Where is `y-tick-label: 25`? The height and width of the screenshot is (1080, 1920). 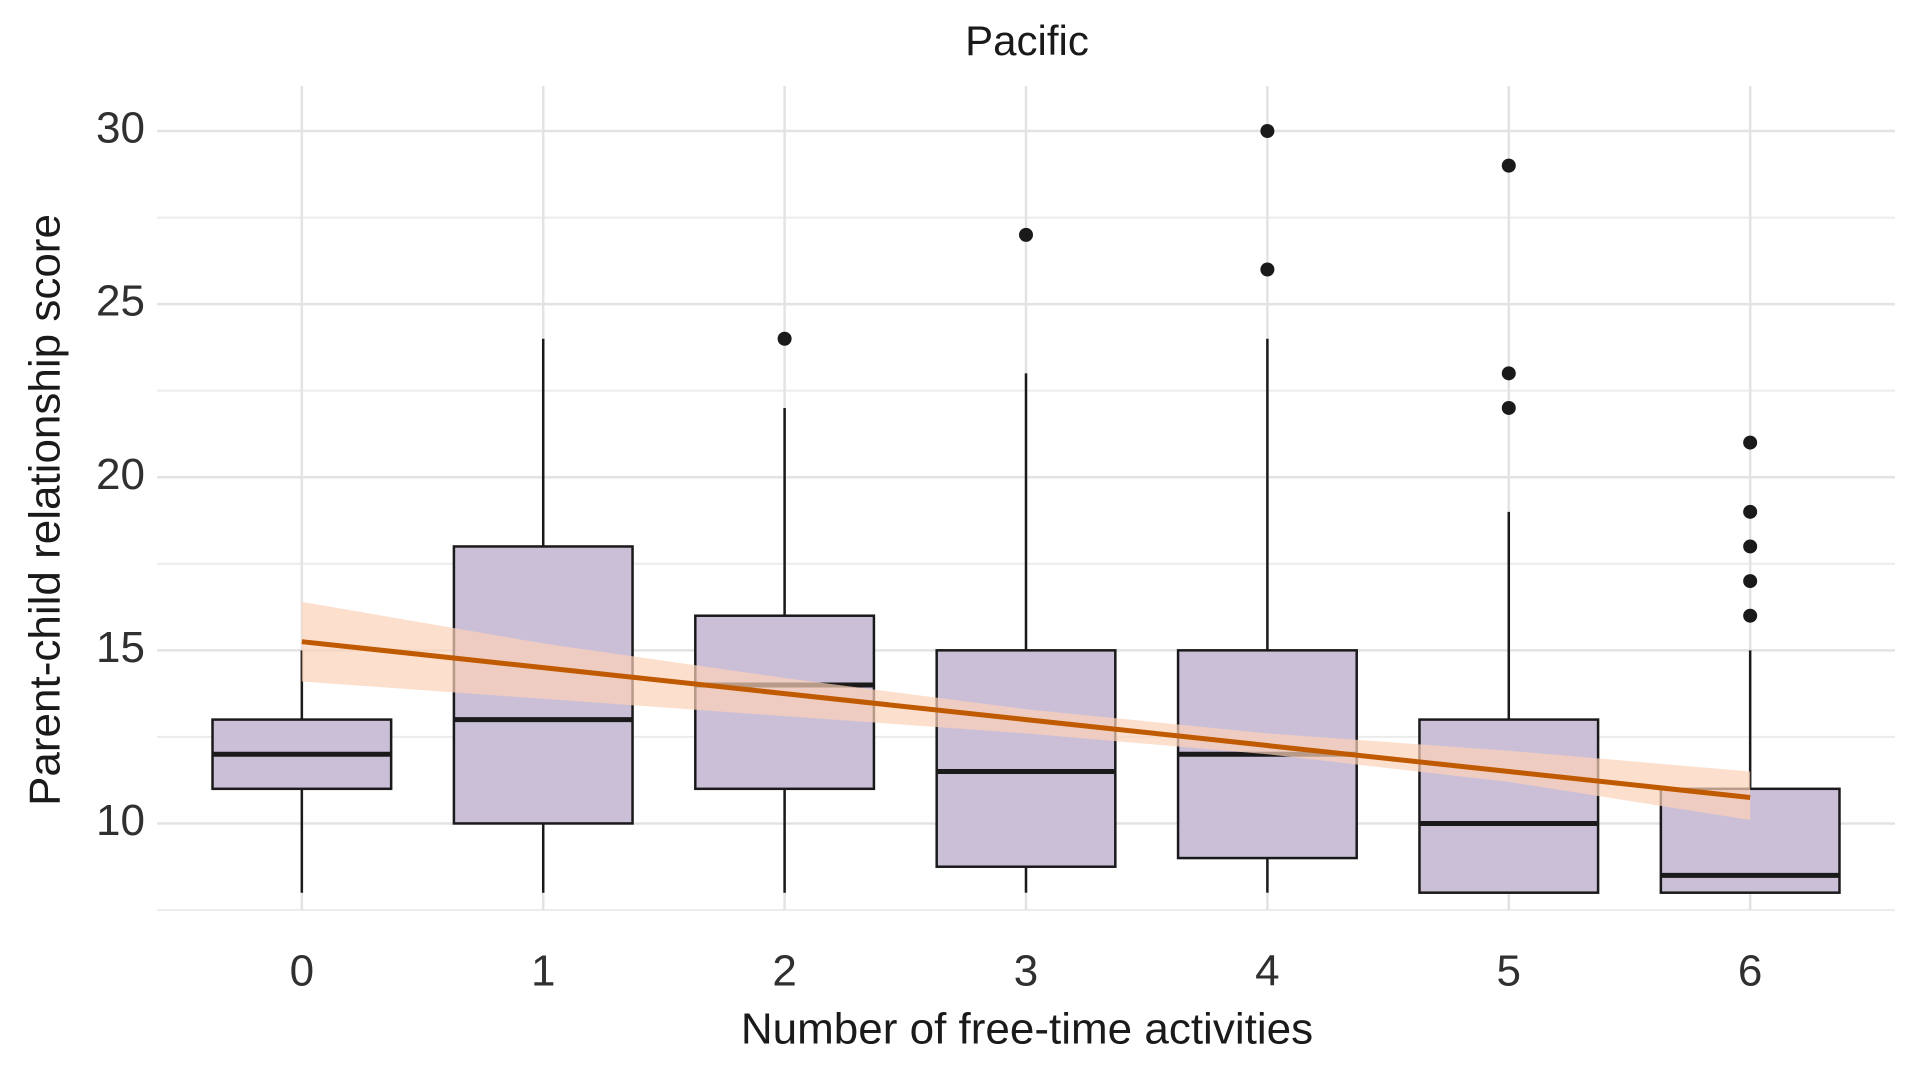
y-tick-label: 25 is located at coordinates (120, 301).